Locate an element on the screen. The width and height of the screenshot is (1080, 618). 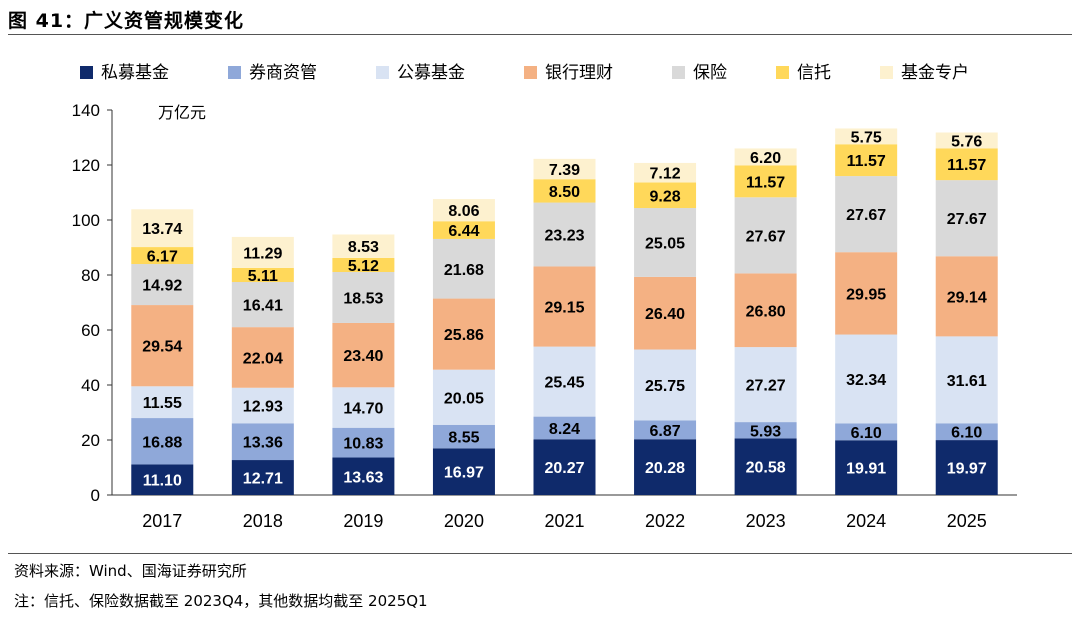
data-label: 19.97 is located at coordinates (967, 469).